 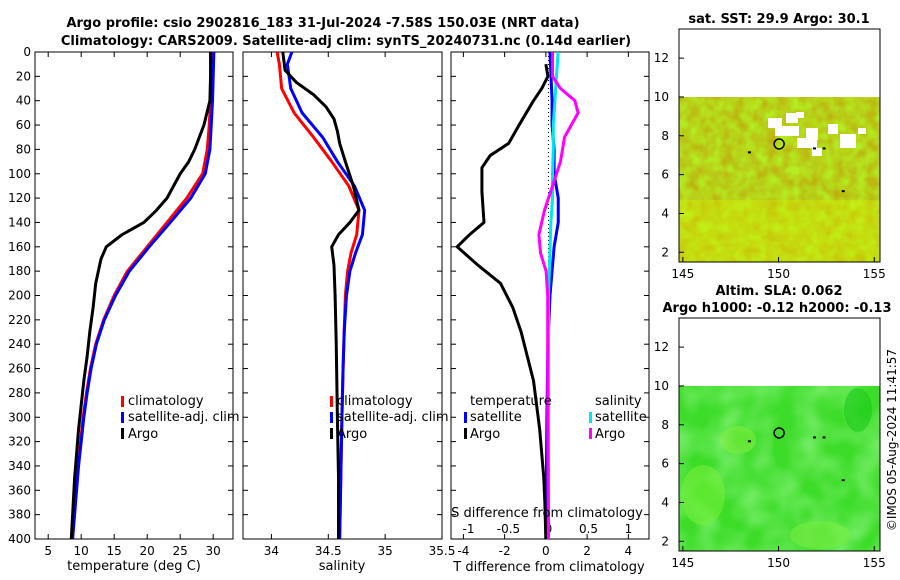 What do you see at coordinates (779, 231) in the screenshot?
I see `sst-field-warm-band` at bounding box center [779, 231].